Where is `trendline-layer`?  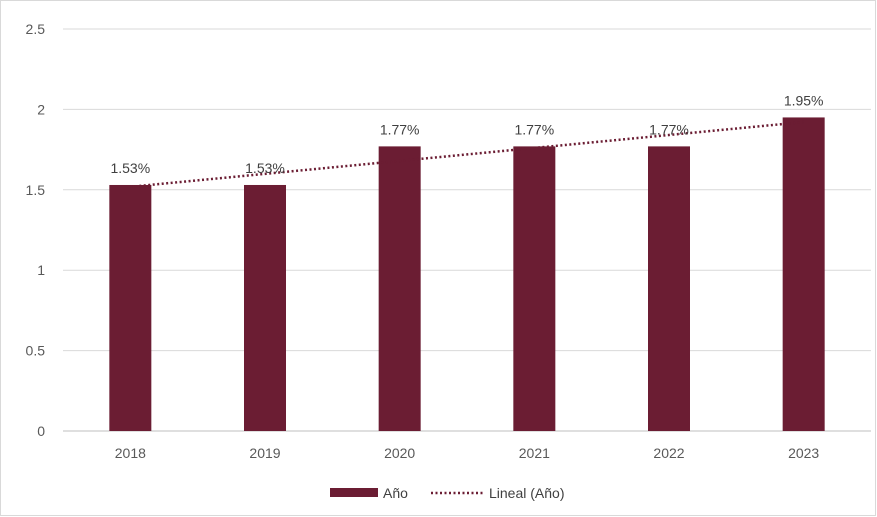 trendline-layer is located at coordinates (467, 154).